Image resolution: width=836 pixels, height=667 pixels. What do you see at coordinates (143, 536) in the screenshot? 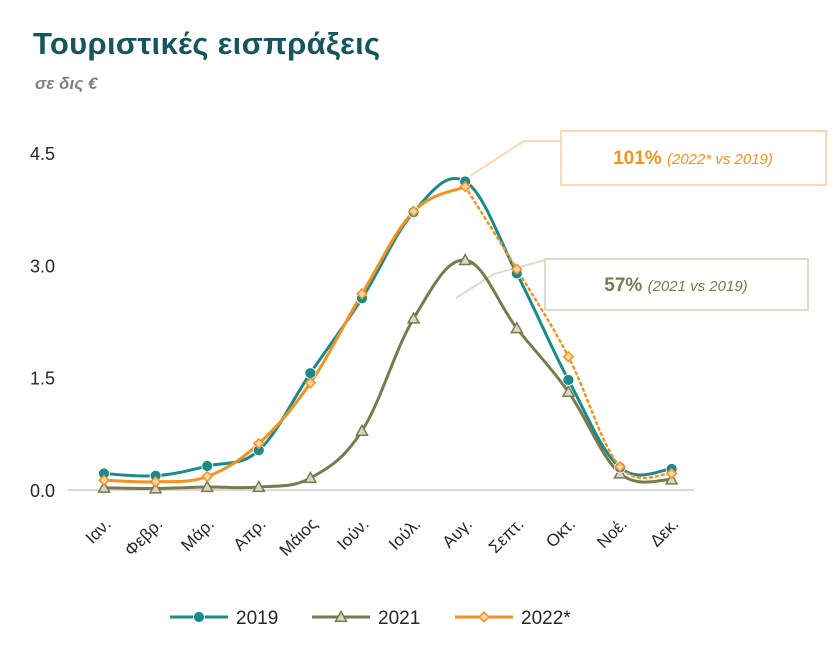
I see `x-tick-label: Φεβρ.` at bounding box center [143, 536].